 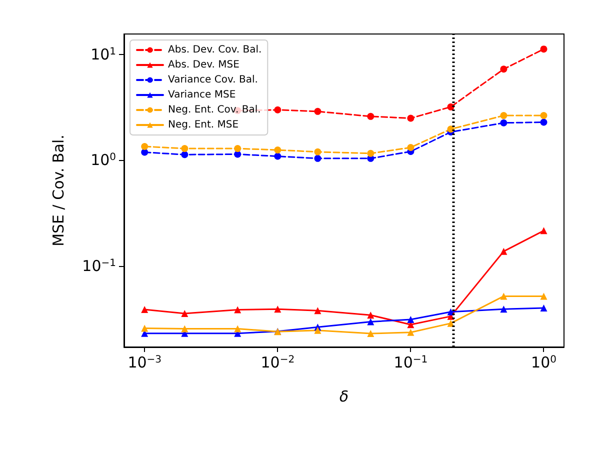 I want to click on x-axis-title: δ, so click(x=344, y=397).